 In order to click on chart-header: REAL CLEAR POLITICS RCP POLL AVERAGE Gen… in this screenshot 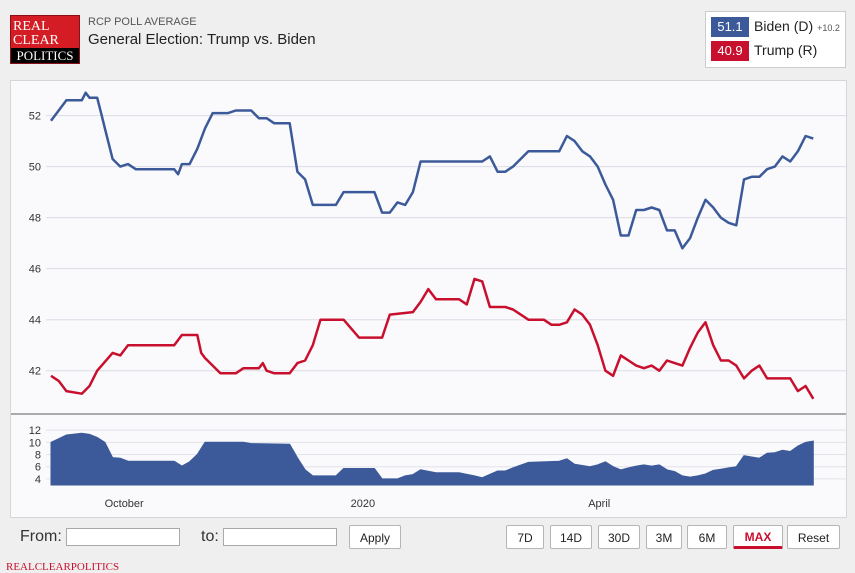, I will do `click(427, 39)`.